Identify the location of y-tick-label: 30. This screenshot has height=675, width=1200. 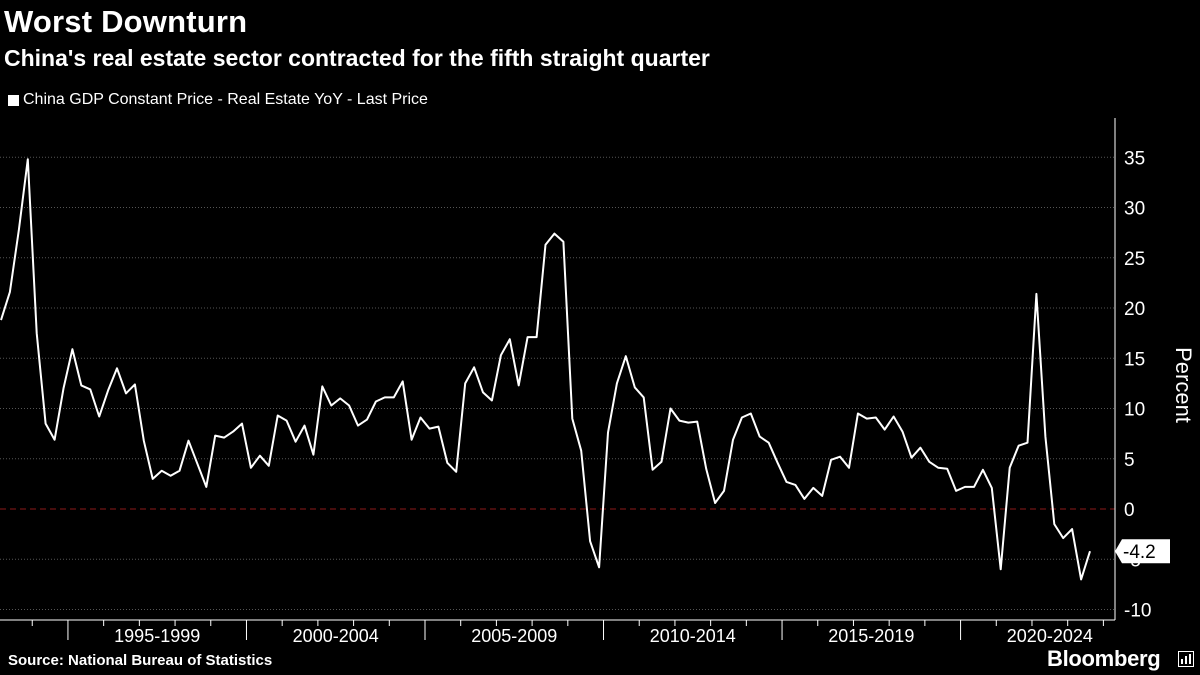
(1134, 209).